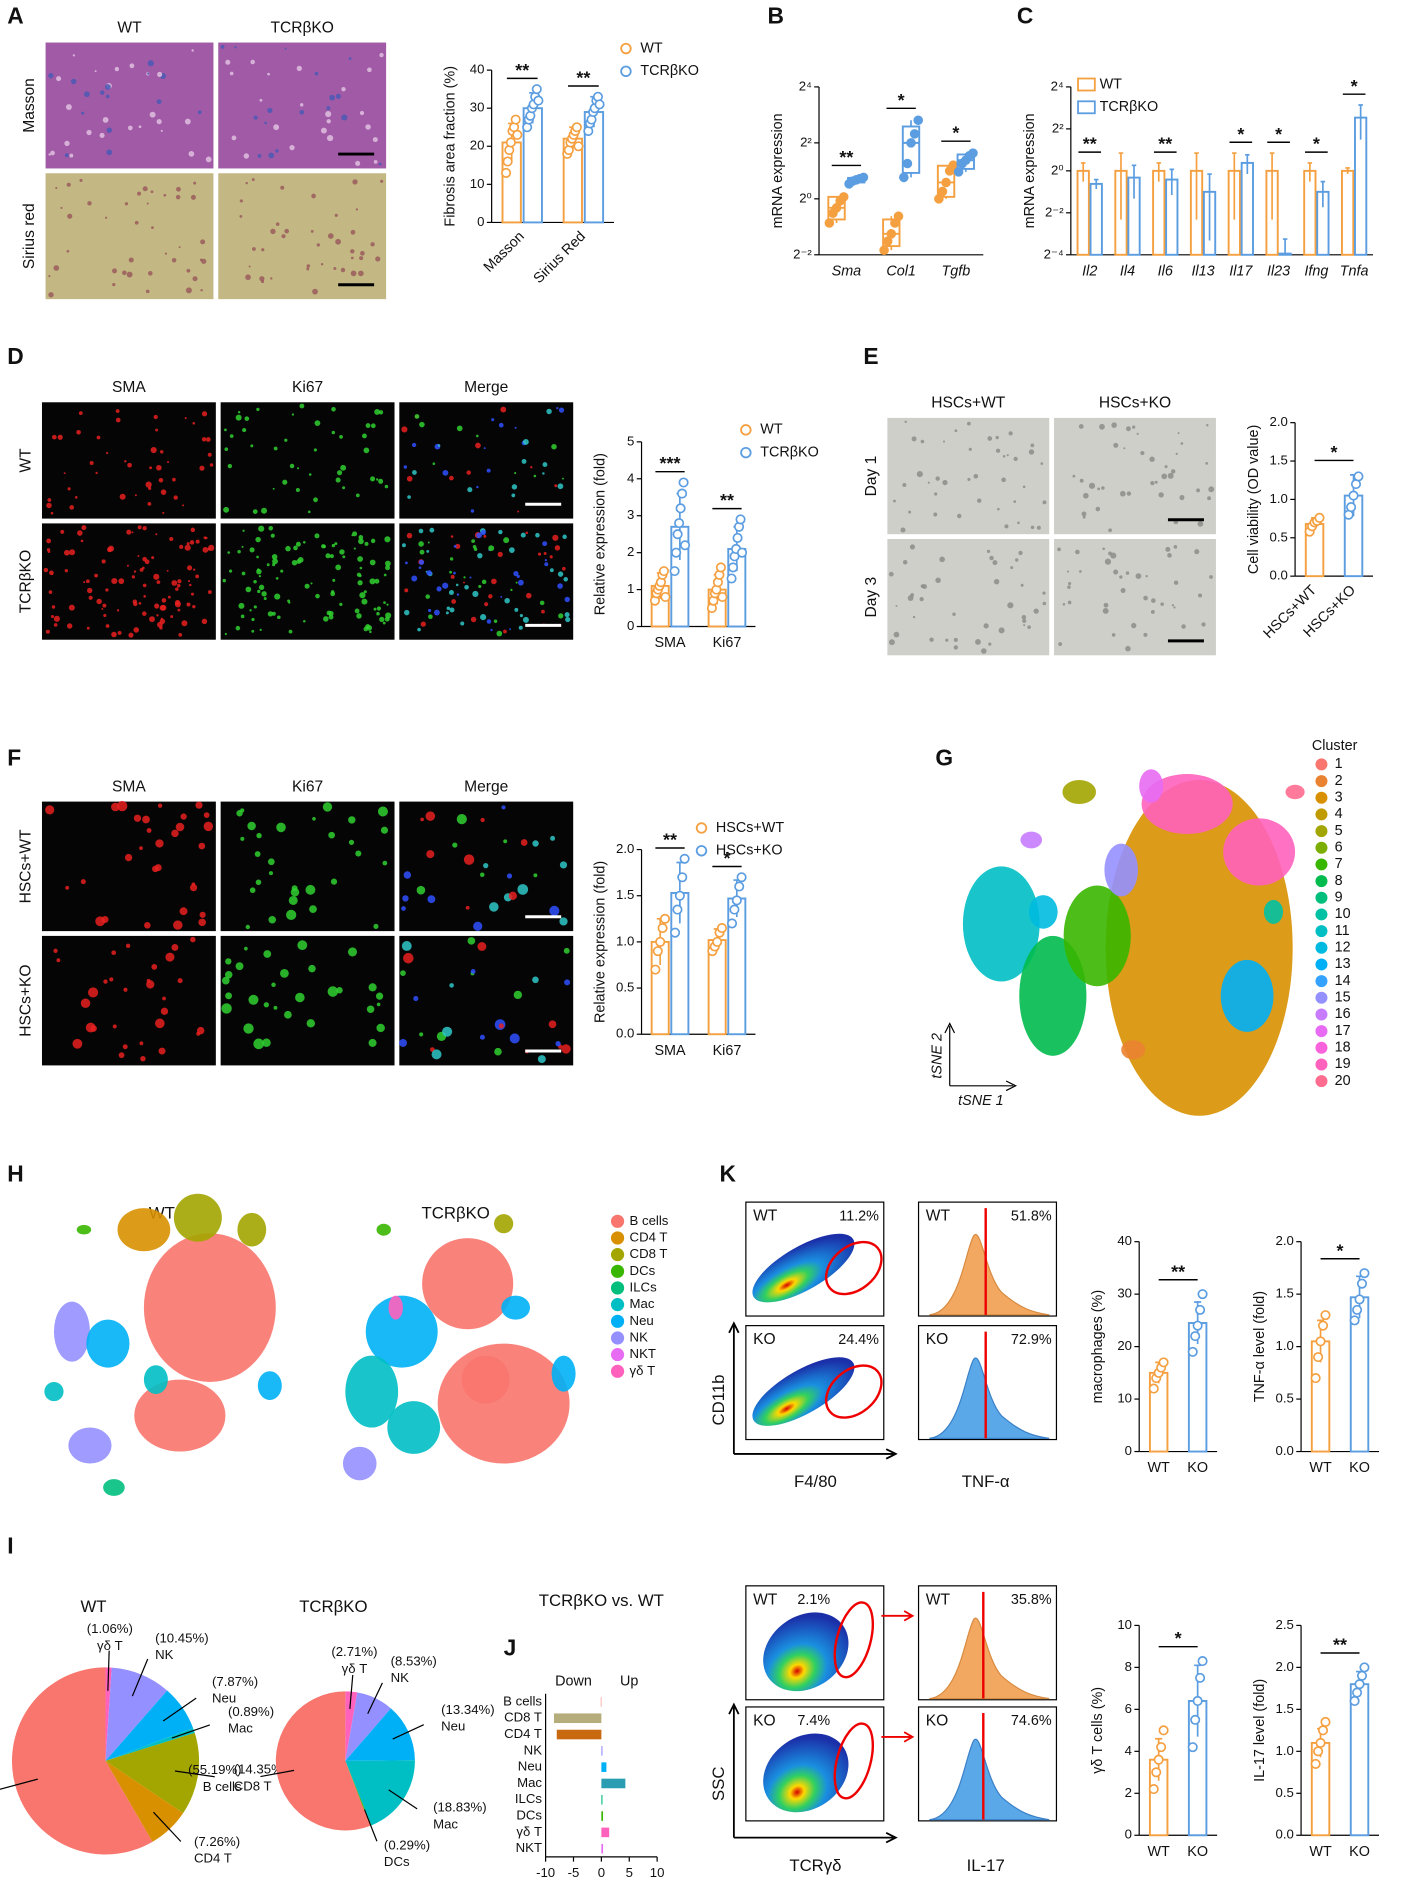 The height and width of the screenshot is (1885, 1403). Describe the element at coordinates (602, 1799) in the screenshot. I see `bar` at that location.